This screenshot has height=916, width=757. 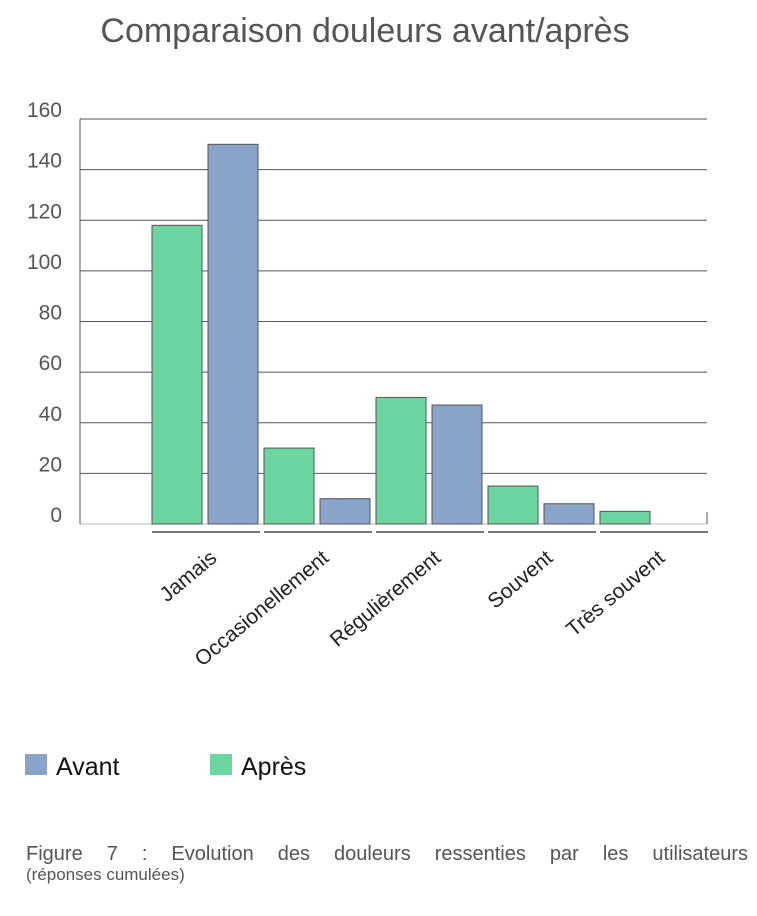 I want to click on y-tick-label: 100, so click(x=44, y=262).